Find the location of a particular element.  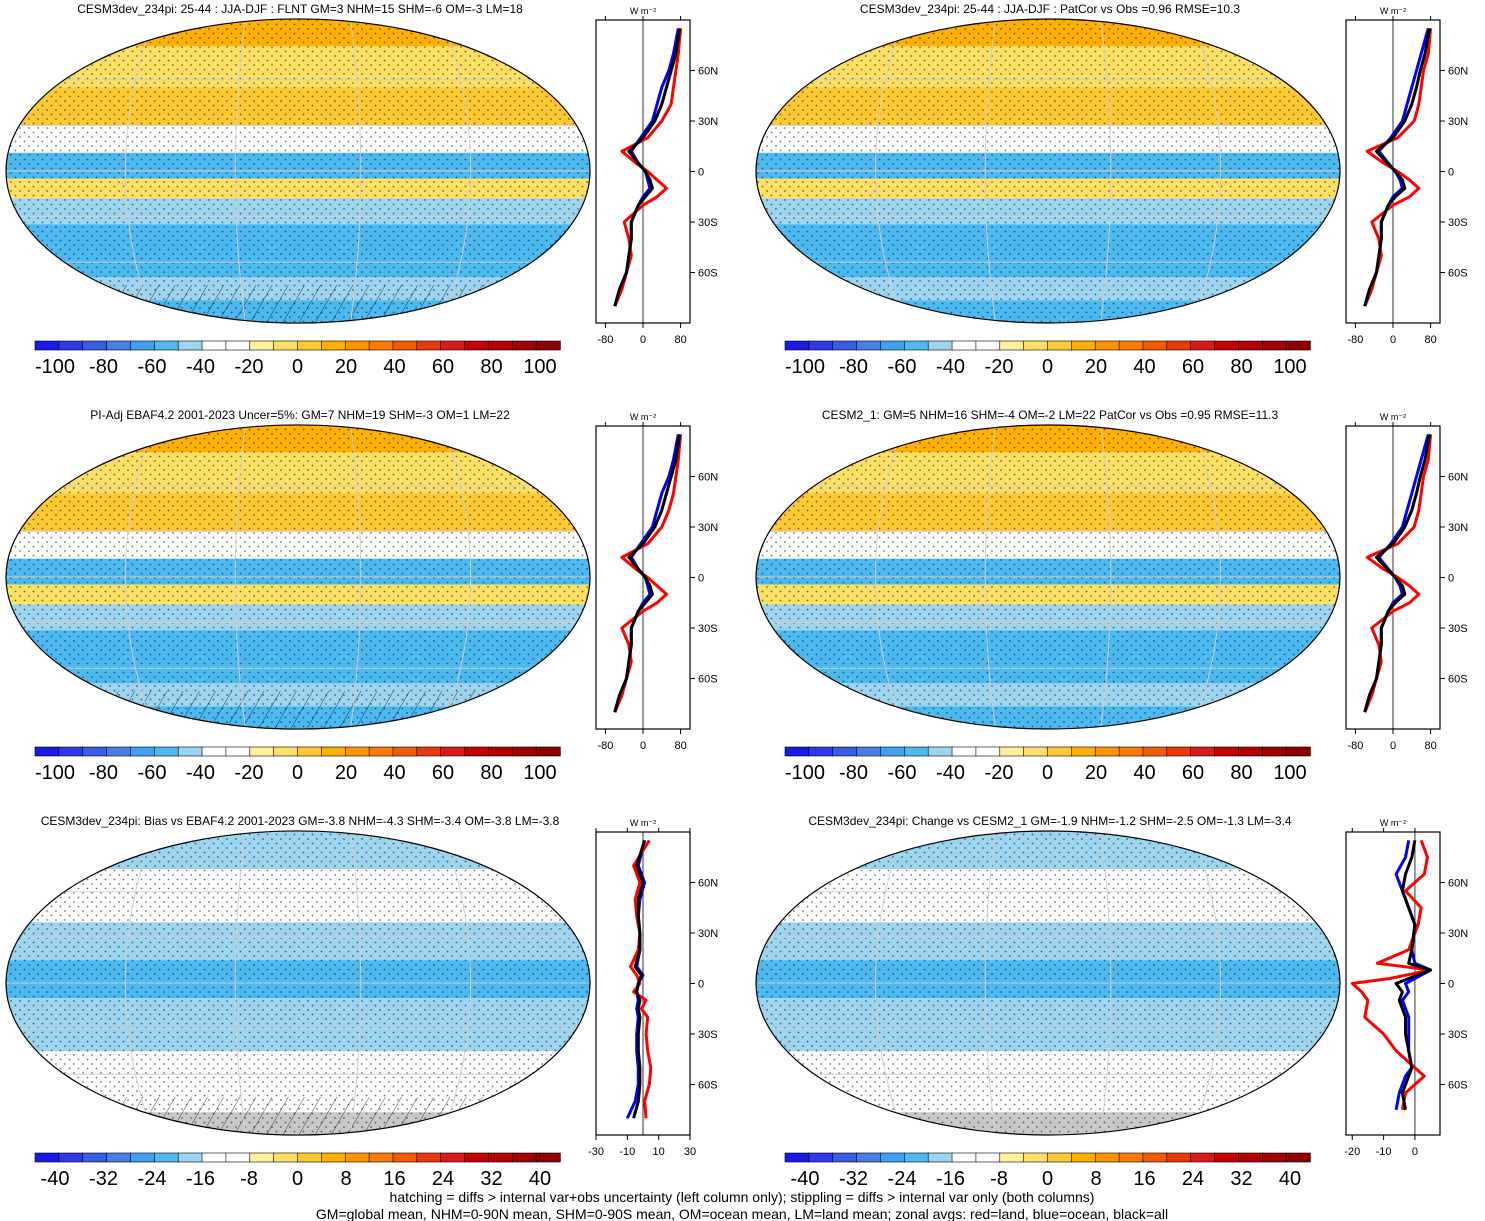

x-tick-label: -80 is located at coordinates (1355, 746).